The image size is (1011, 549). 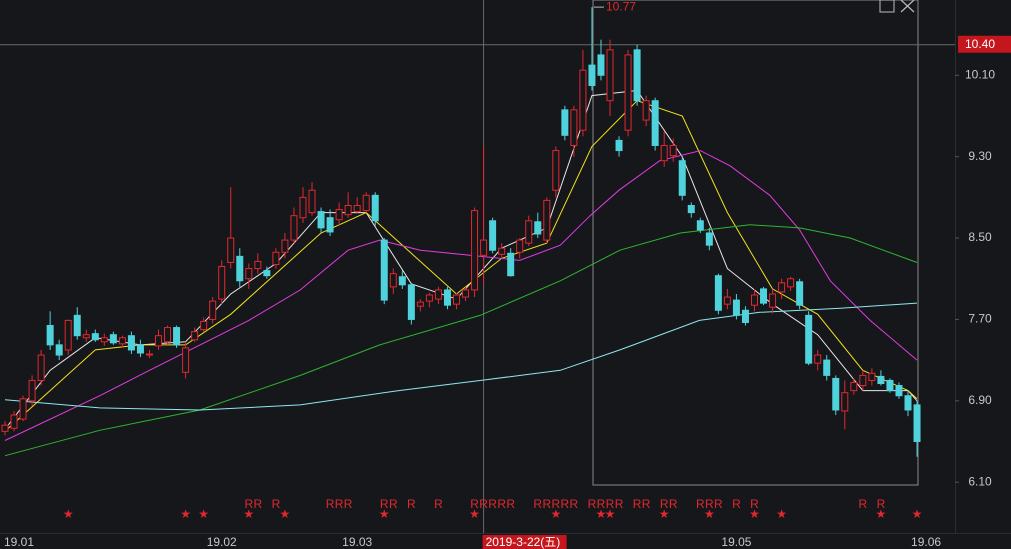 I want to click on crosshair-date-label: 2019-3-22(五), so click(x=523, y=542).